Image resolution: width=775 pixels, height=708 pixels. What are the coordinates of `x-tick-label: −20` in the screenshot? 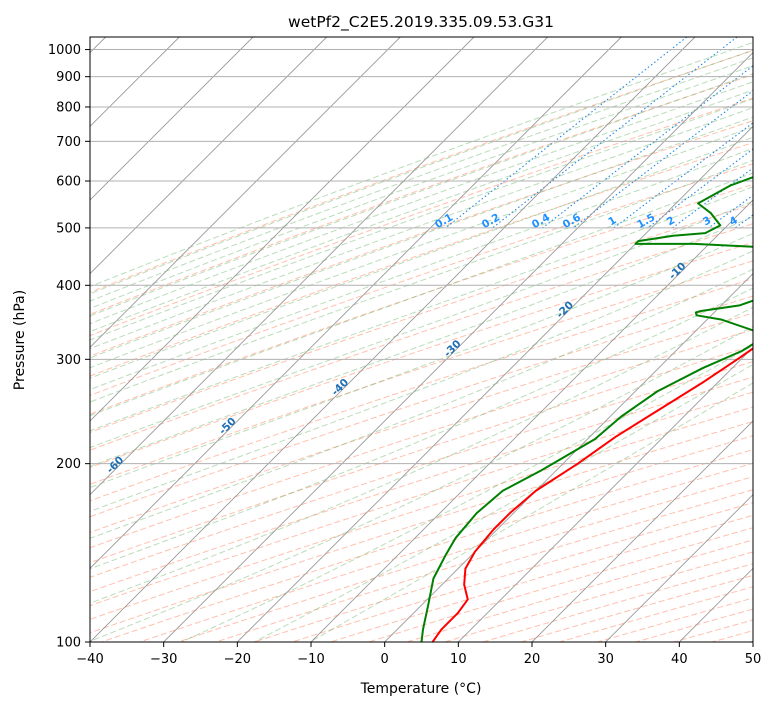 It's located at (237, 659).